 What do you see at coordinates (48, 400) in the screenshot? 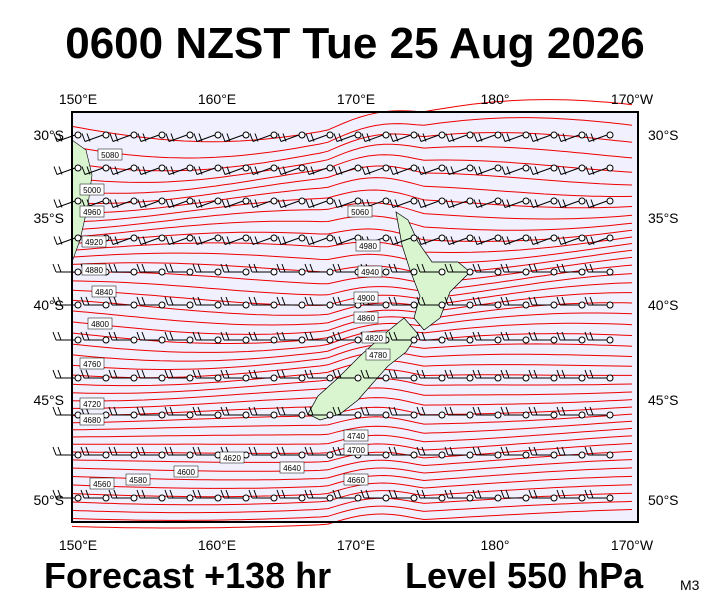
I see `lat-label-left: 45°S` at bounding box center [48, 400].